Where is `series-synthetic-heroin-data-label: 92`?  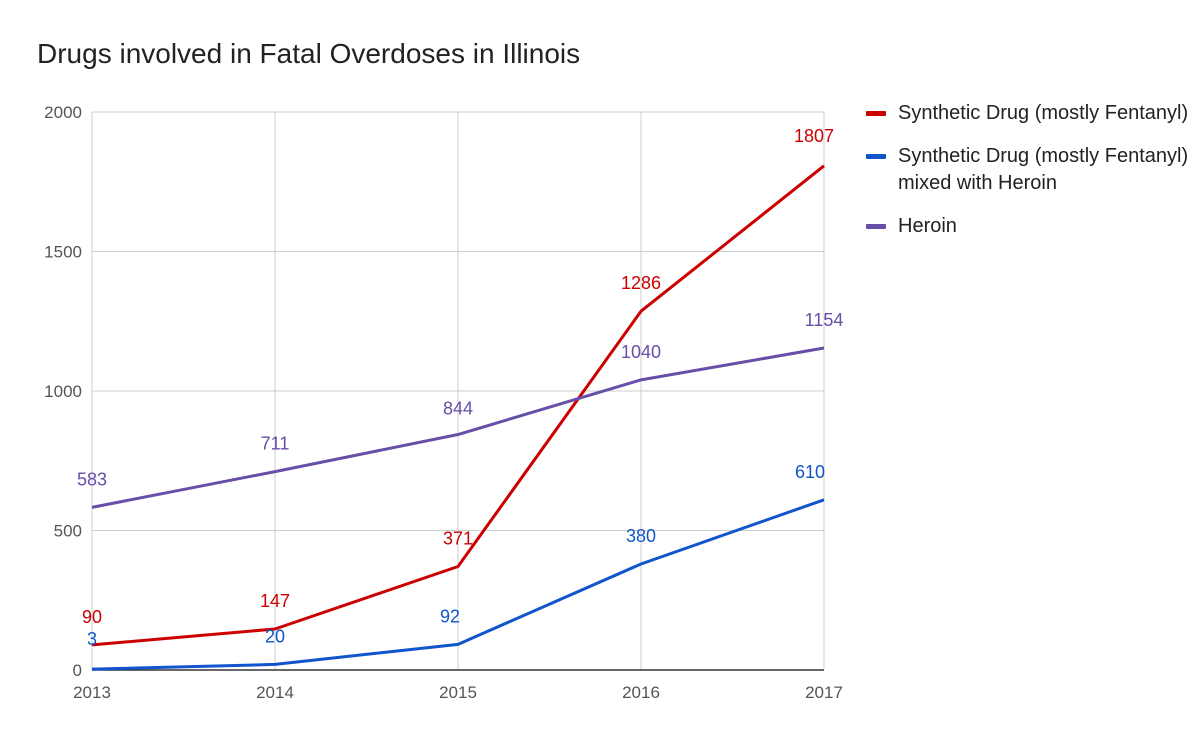 series-synthetic-heroin-data-label: 92 is located at coordinates (450, 616).